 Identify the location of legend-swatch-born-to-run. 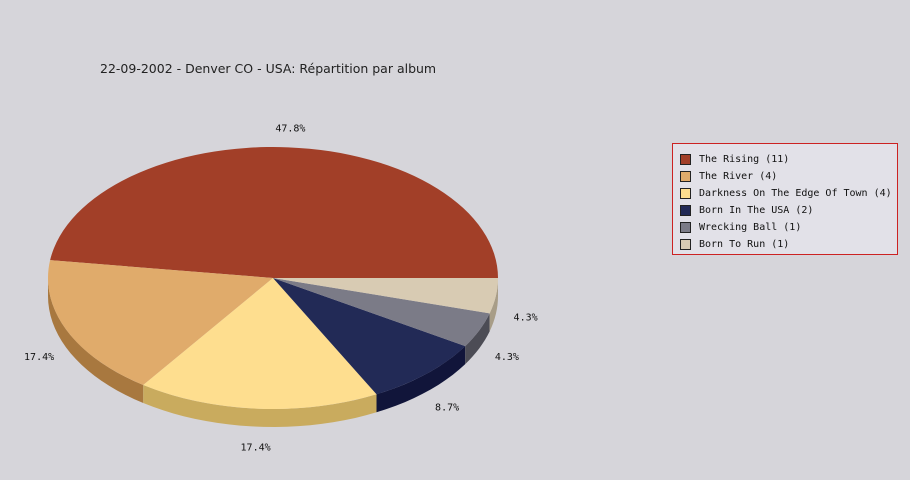
(685, 244).